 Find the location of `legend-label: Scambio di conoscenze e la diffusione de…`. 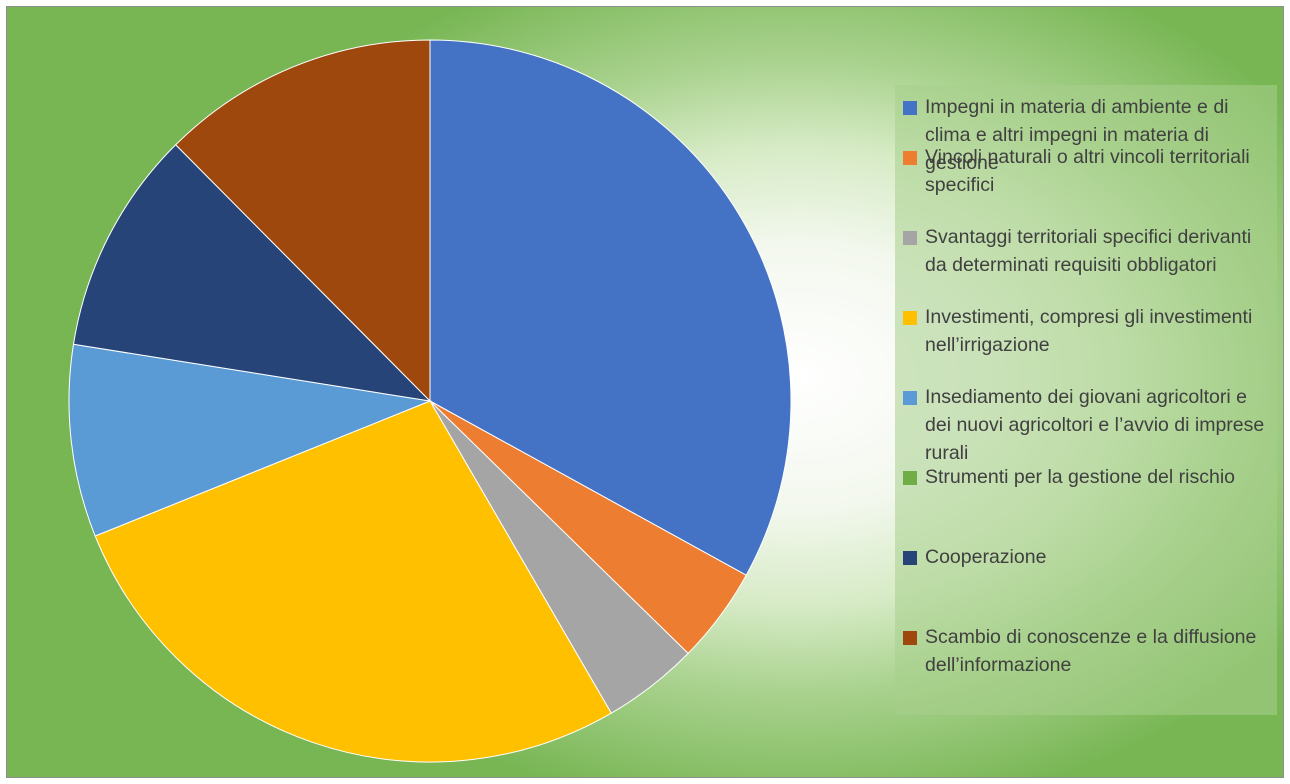

legend-label: Scambio di conoscenze e la diffusione de… is located at coordinates (1091, 651).